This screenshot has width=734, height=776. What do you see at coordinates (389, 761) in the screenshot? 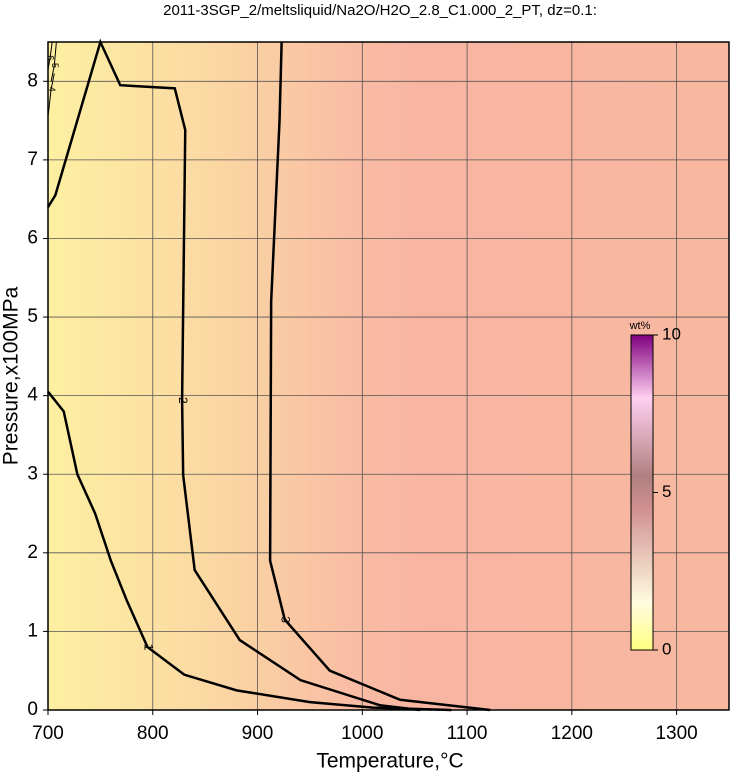
I see `x-axis-label: Temperature,°C` at bounding box center [389, 761].